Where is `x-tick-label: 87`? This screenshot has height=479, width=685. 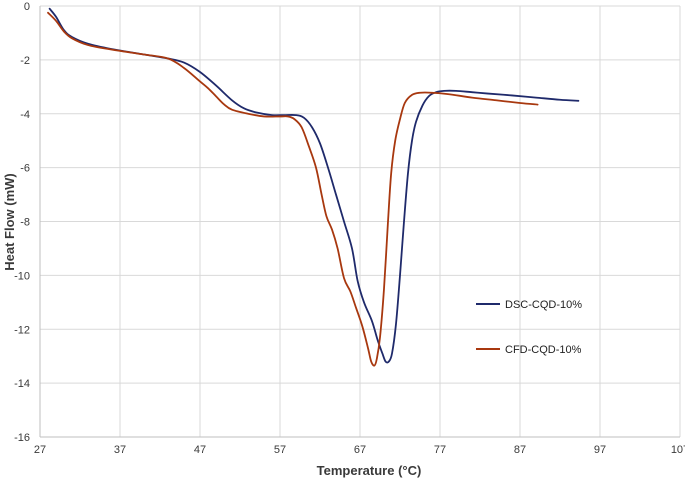 x-tick-label: 87 is located at coordinates (520, 450).